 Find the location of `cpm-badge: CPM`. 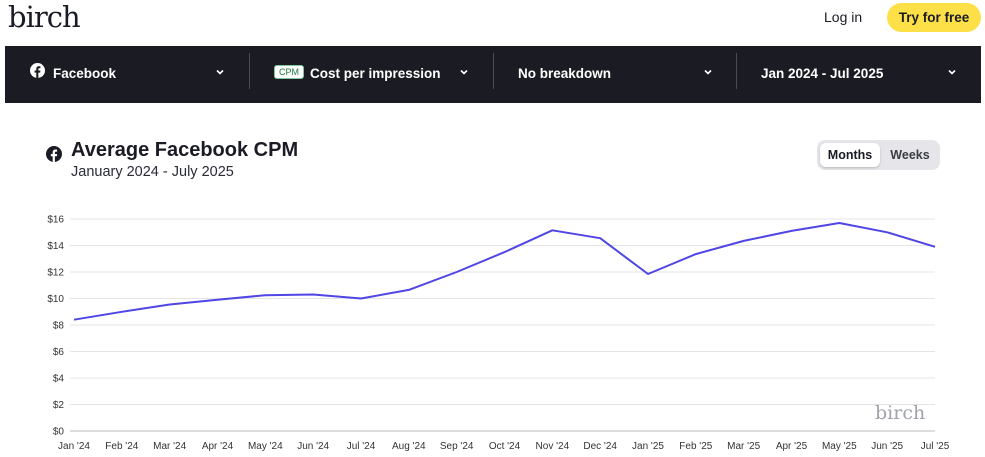

cpm-badge: CPM is located at coordinates (289, 72).